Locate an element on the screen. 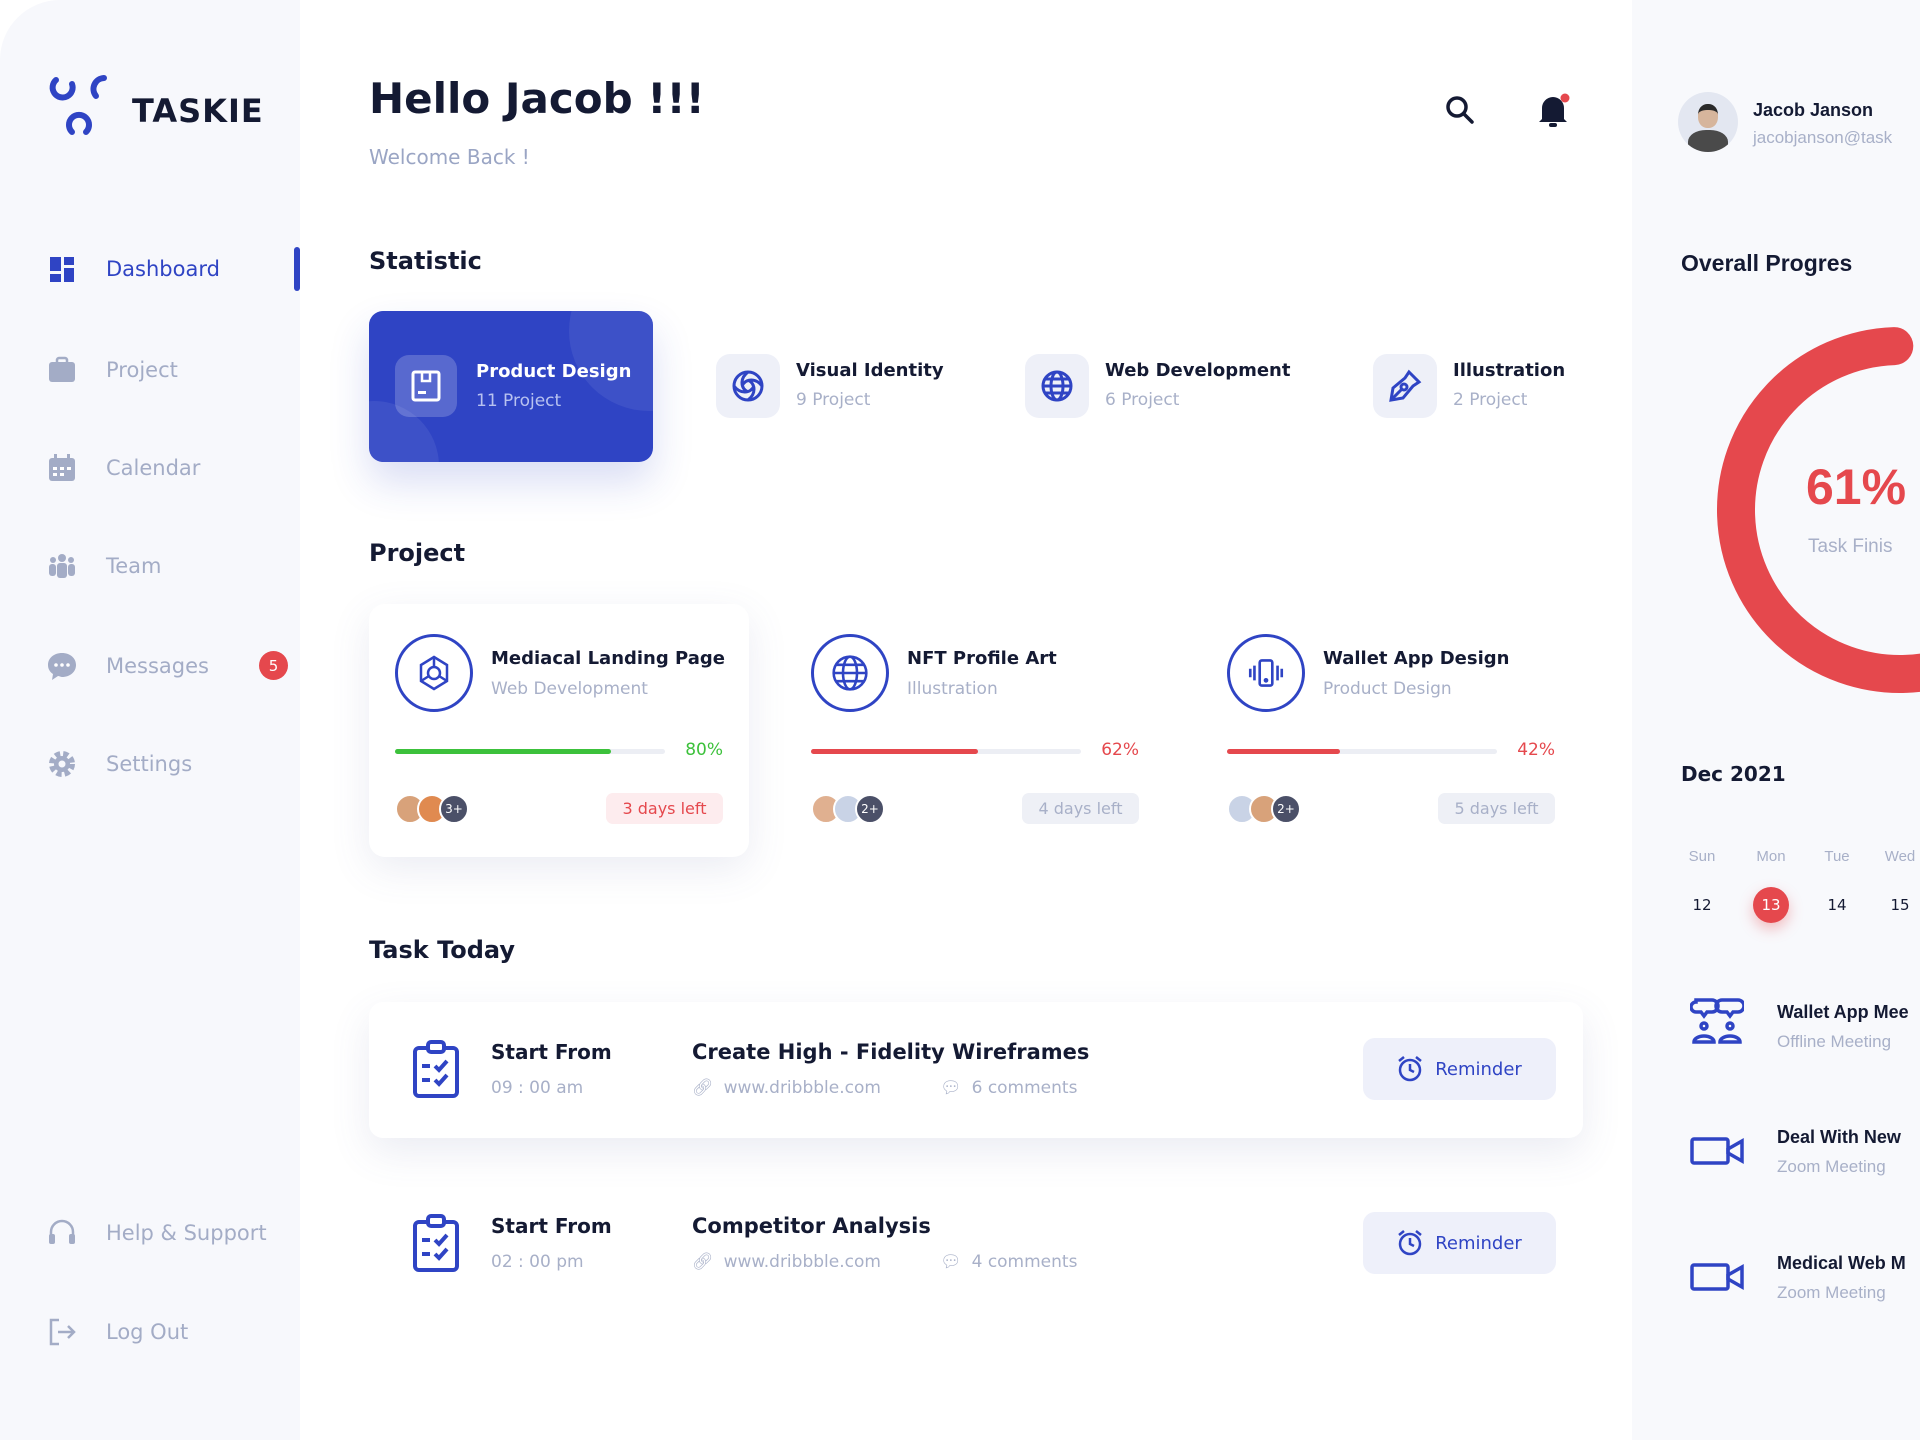 This screenshot has width=1920, height=1440. headset-icon is located at coordinates (62, 1231).